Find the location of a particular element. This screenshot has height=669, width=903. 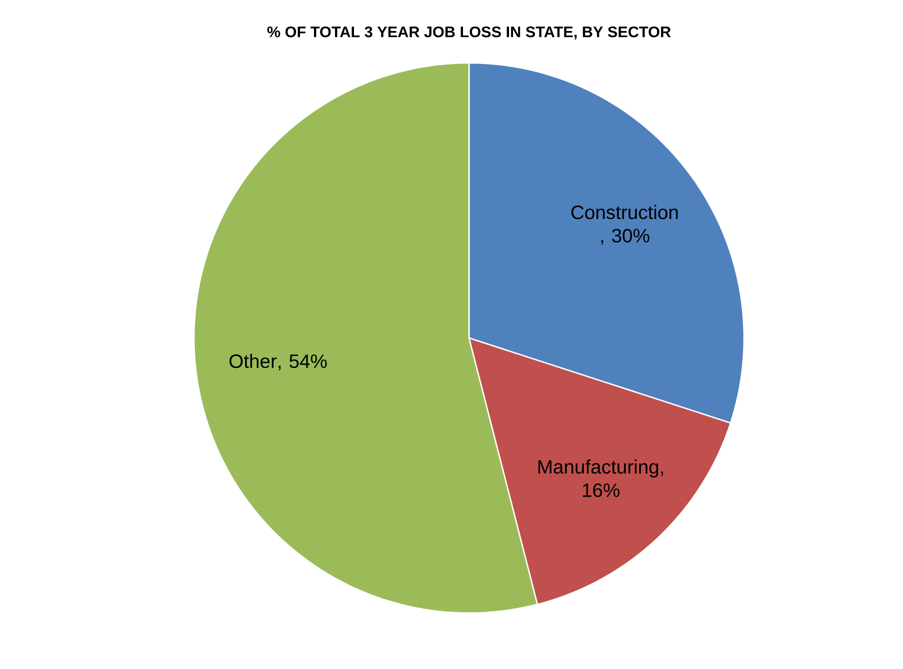

data-label: , 54% is located at coordinates (302, 362).